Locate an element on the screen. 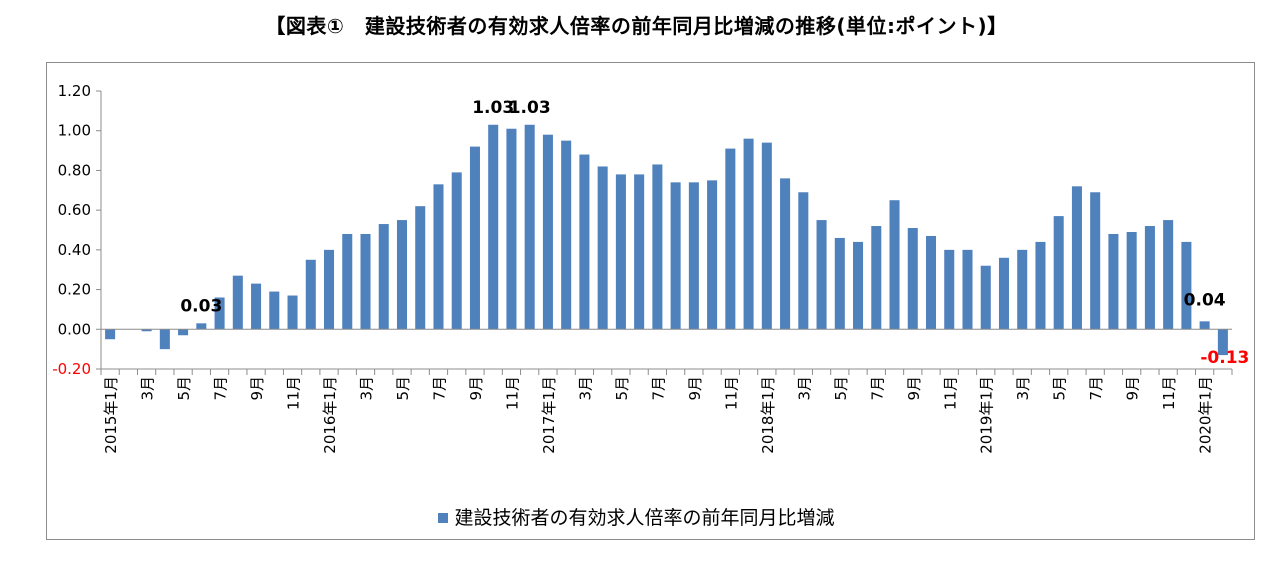 Image resolution: width=1273 pixels, height=562 pixels. y-tick-label: 0.00 is located at coordinates (74, 329).